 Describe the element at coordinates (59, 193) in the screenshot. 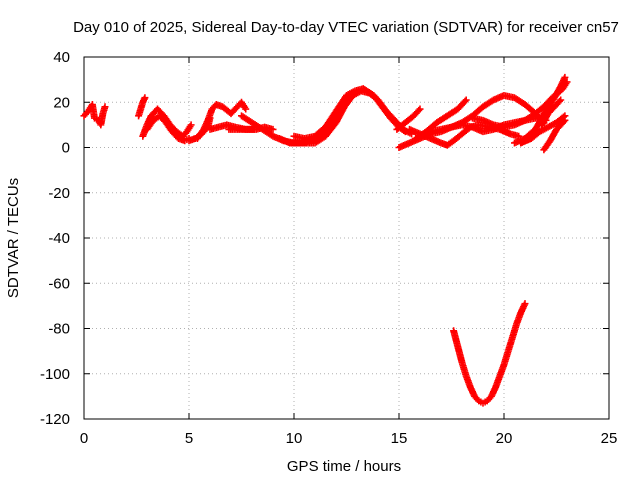

I see `y-tick-label: -20` at that location.